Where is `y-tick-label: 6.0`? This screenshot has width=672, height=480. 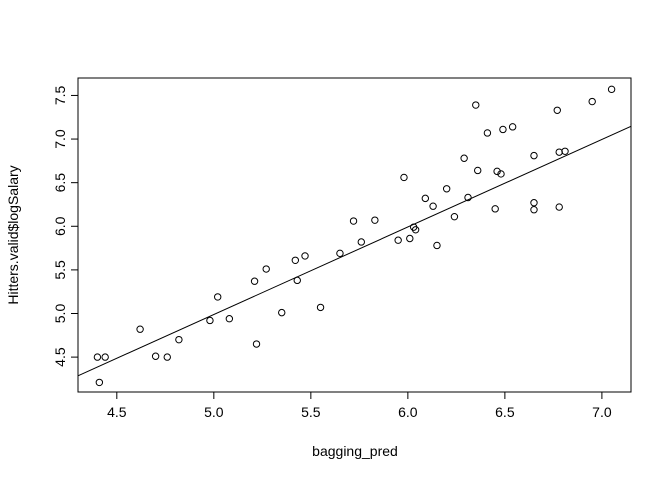 y-tick-label: 6.0 is located at coordinates (60, 226).